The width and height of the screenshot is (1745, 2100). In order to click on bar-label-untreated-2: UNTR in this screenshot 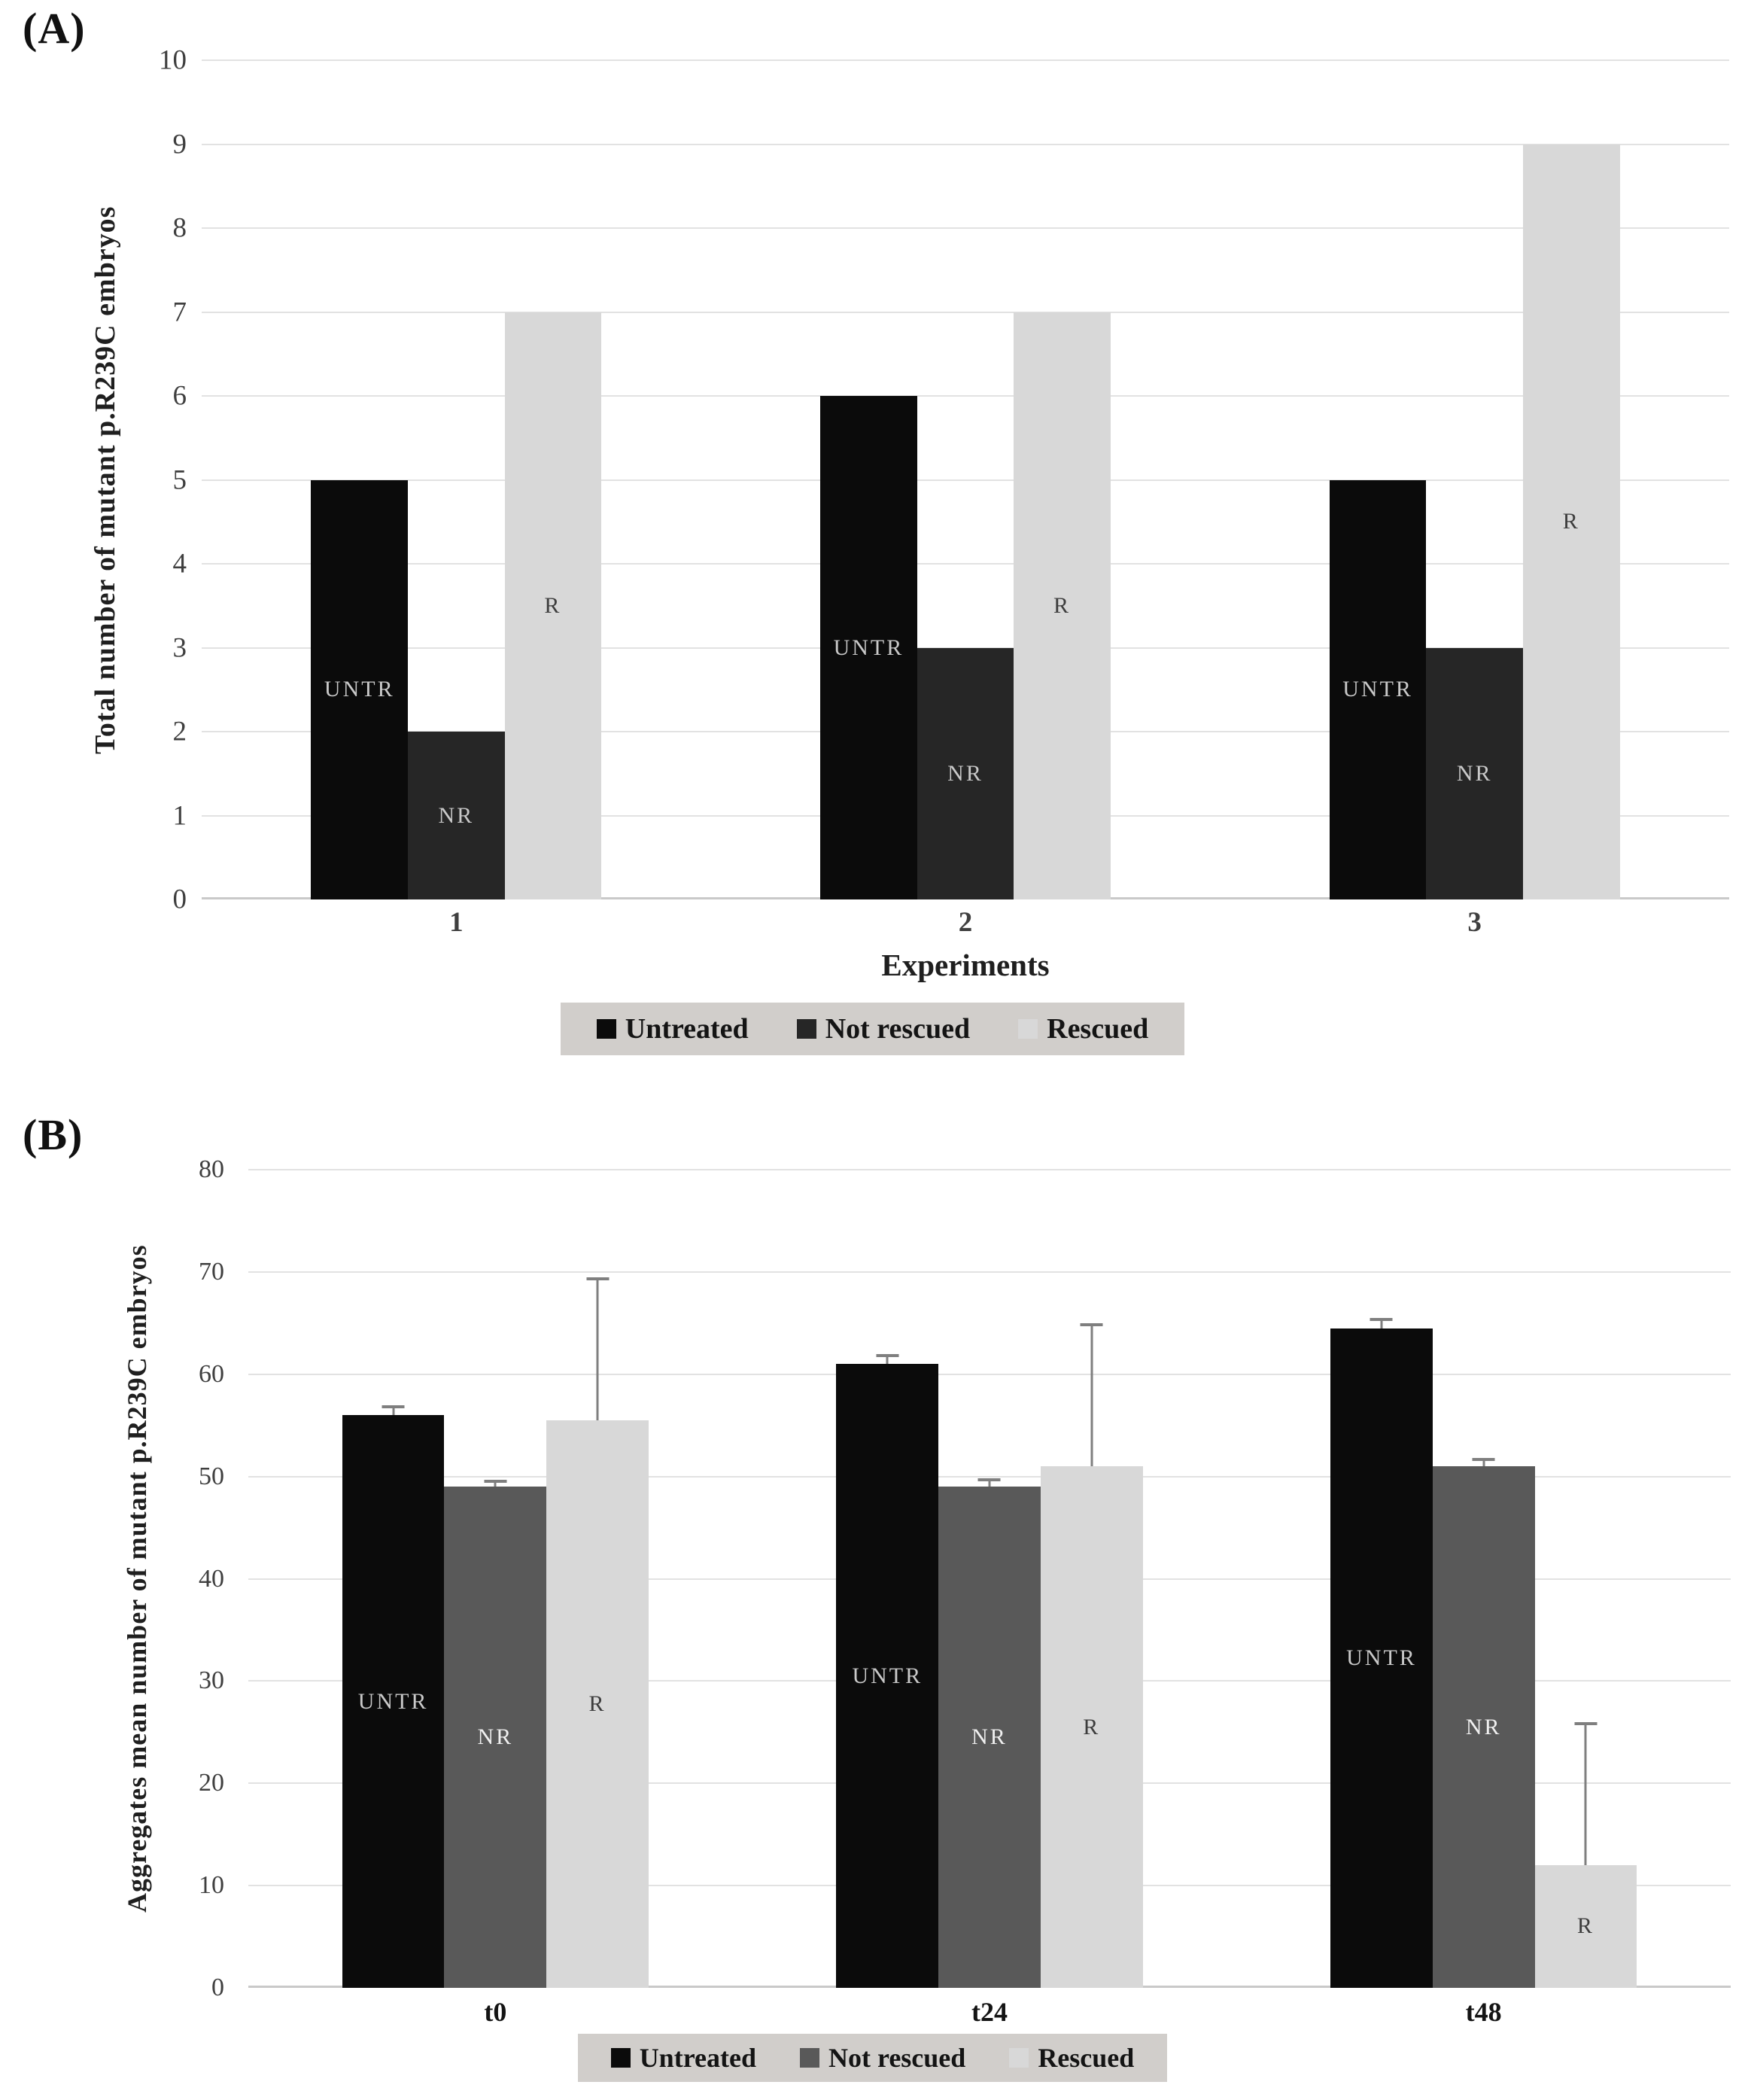, I will do `click(868, 647)`.